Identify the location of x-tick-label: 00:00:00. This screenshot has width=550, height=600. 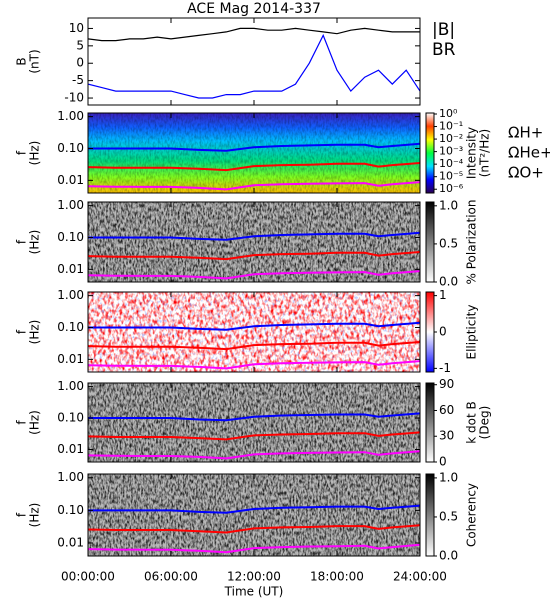
(88, 577).